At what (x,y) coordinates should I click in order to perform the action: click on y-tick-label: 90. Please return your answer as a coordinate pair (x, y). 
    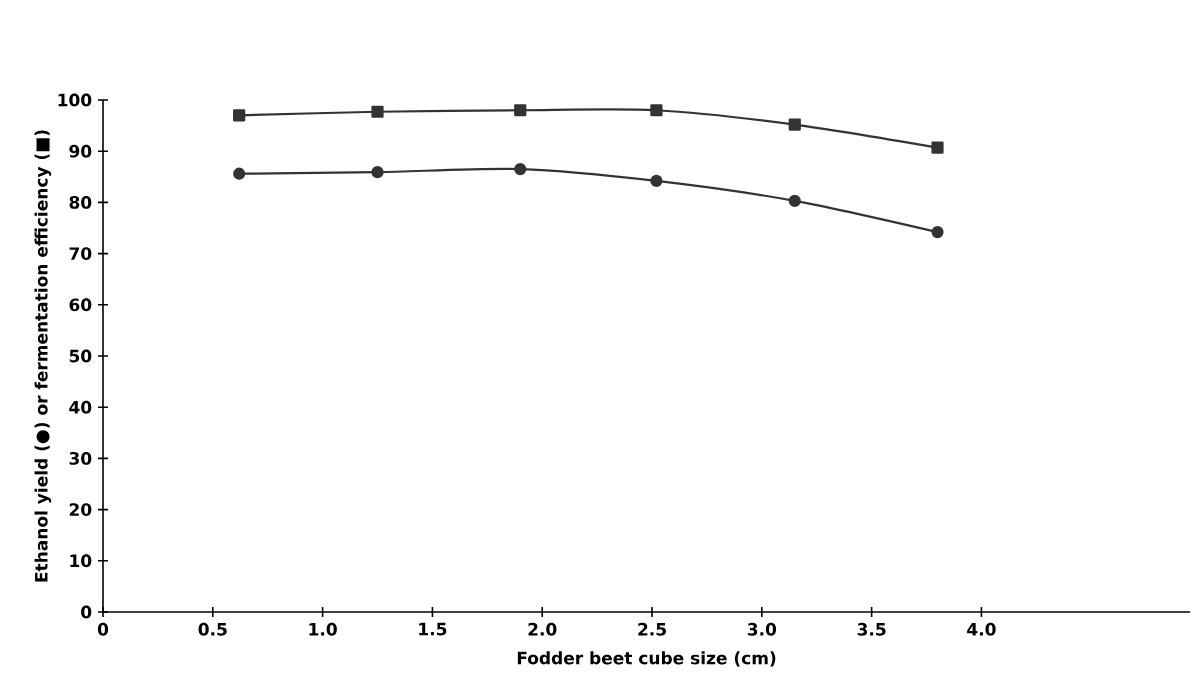
    Looking at the image, I should click on (80, 151).